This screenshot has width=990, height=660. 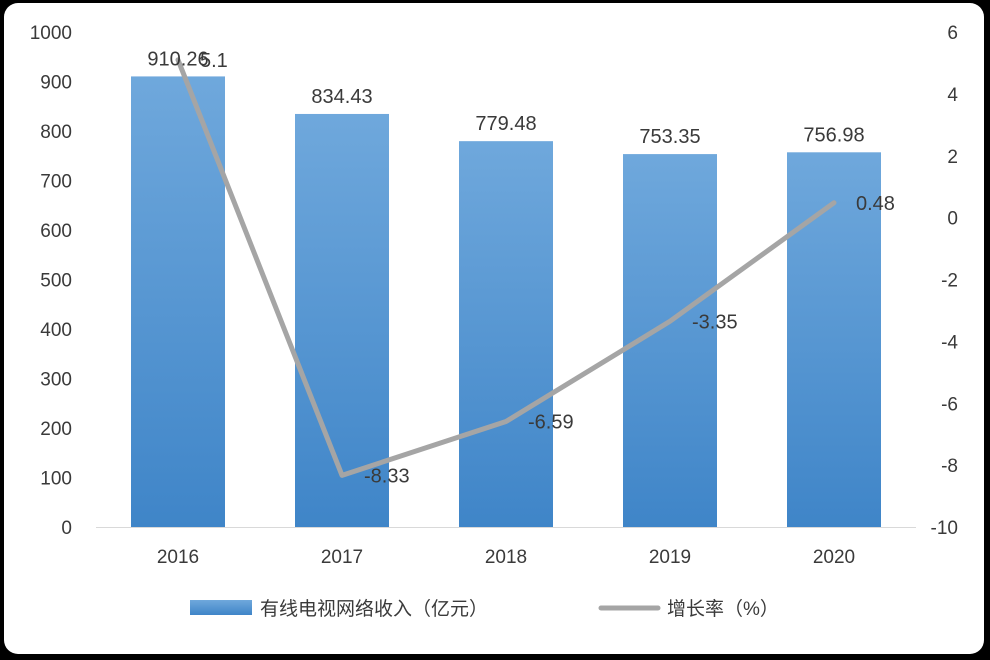 What do you see at coordinates (178, 557) in the screenshot?
I see `x-axis-tick-label: 2016` at bounding box center [178, 557].